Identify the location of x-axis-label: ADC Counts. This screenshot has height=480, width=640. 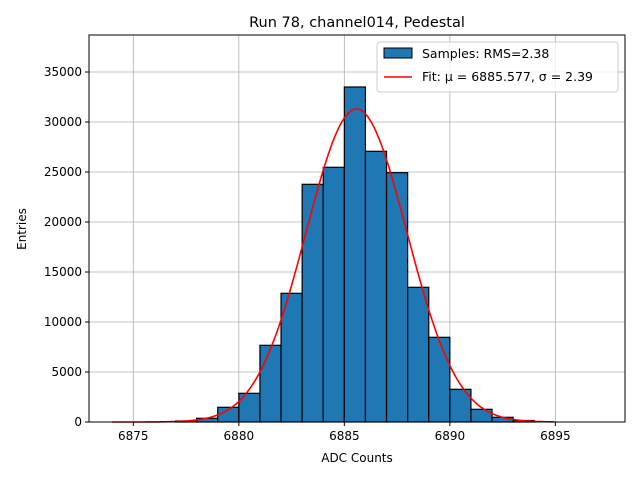
(357, 458).